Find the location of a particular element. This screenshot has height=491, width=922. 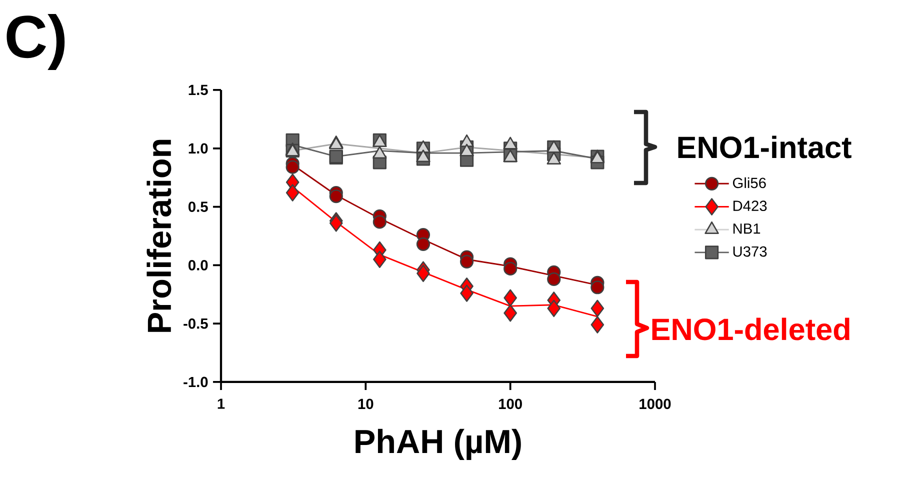

y-tick-label: 0.0 is located at coordinates (198, 265).